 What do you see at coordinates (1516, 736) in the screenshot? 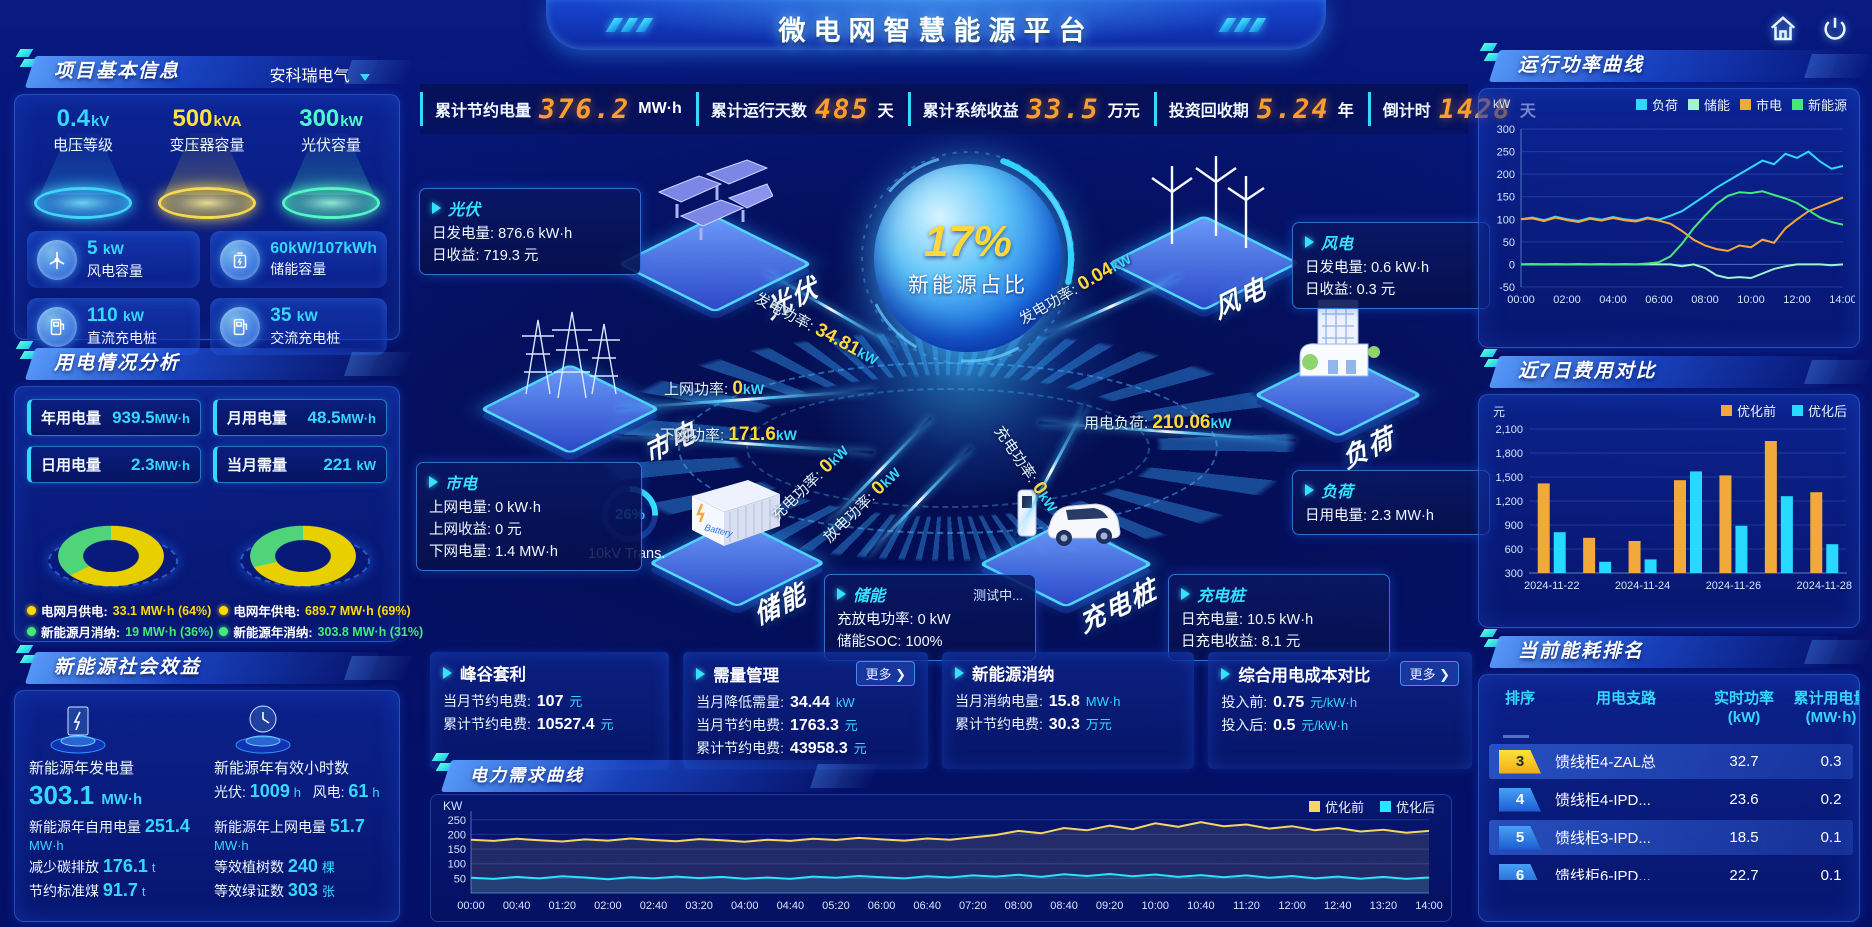
I see `ranking-scroll-indicator` at bounding box center [1516, 736].